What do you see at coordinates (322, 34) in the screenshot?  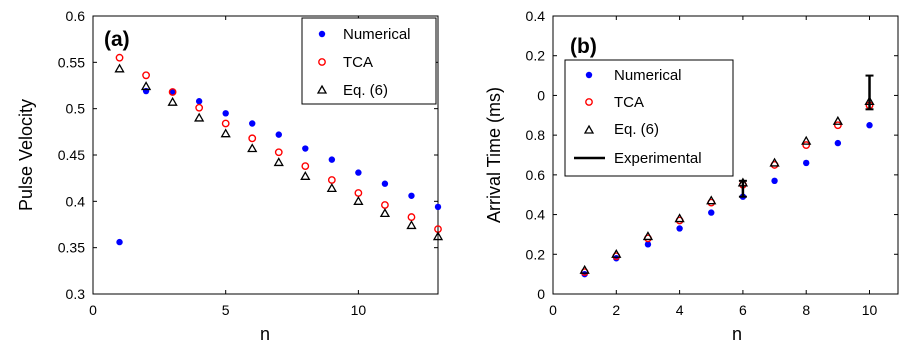 I see `legend-a-numerical-marker` at bounding box center [322, 34].